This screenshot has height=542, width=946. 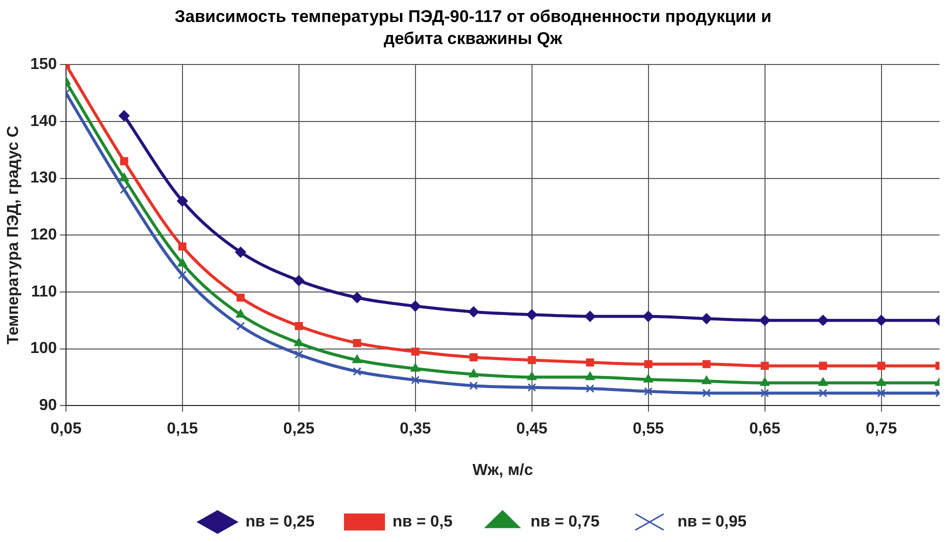 What do you see at coordinates (13, 234) in the screenshot?
I see `y-axis-title: Температура ПЭД, градус С` at bounding box center [13, 234].